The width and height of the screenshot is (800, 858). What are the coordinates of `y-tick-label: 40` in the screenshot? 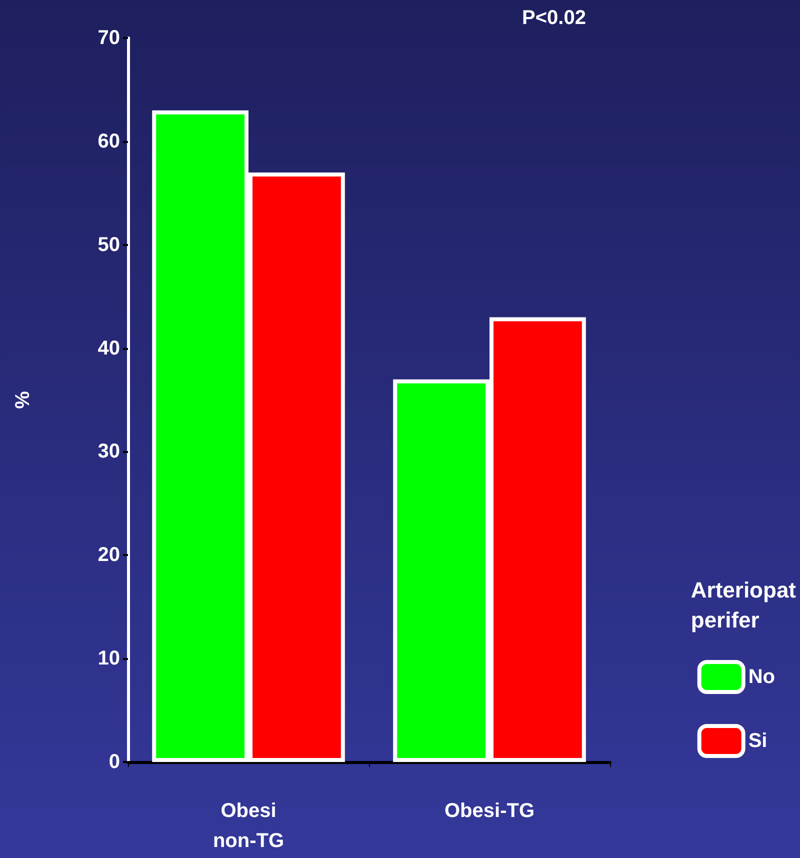 It's located at (109, 348).